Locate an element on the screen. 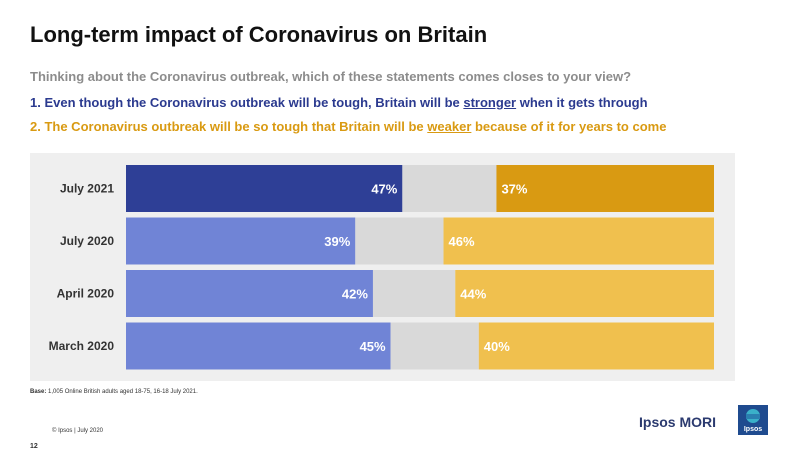  copyright: © Ipsos | July 2020 is located at coordinates (78, 431).